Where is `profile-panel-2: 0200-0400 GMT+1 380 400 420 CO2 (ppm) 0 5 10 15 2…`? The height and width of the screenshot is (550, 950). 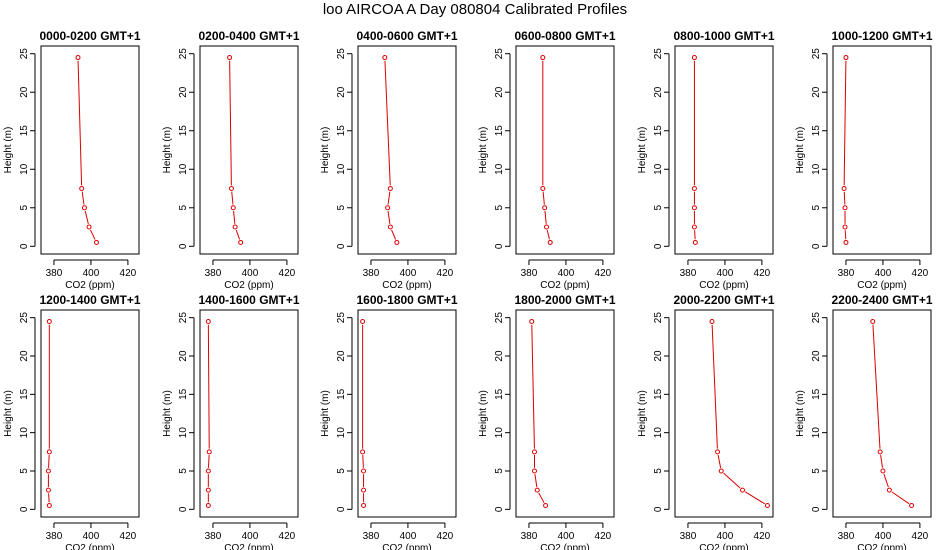
profile-panel-2: 0200-0400 GMT+1 380 400 420 CO2 (ppm) 0 5 10 15 2… is located at coordinates (231, 160).